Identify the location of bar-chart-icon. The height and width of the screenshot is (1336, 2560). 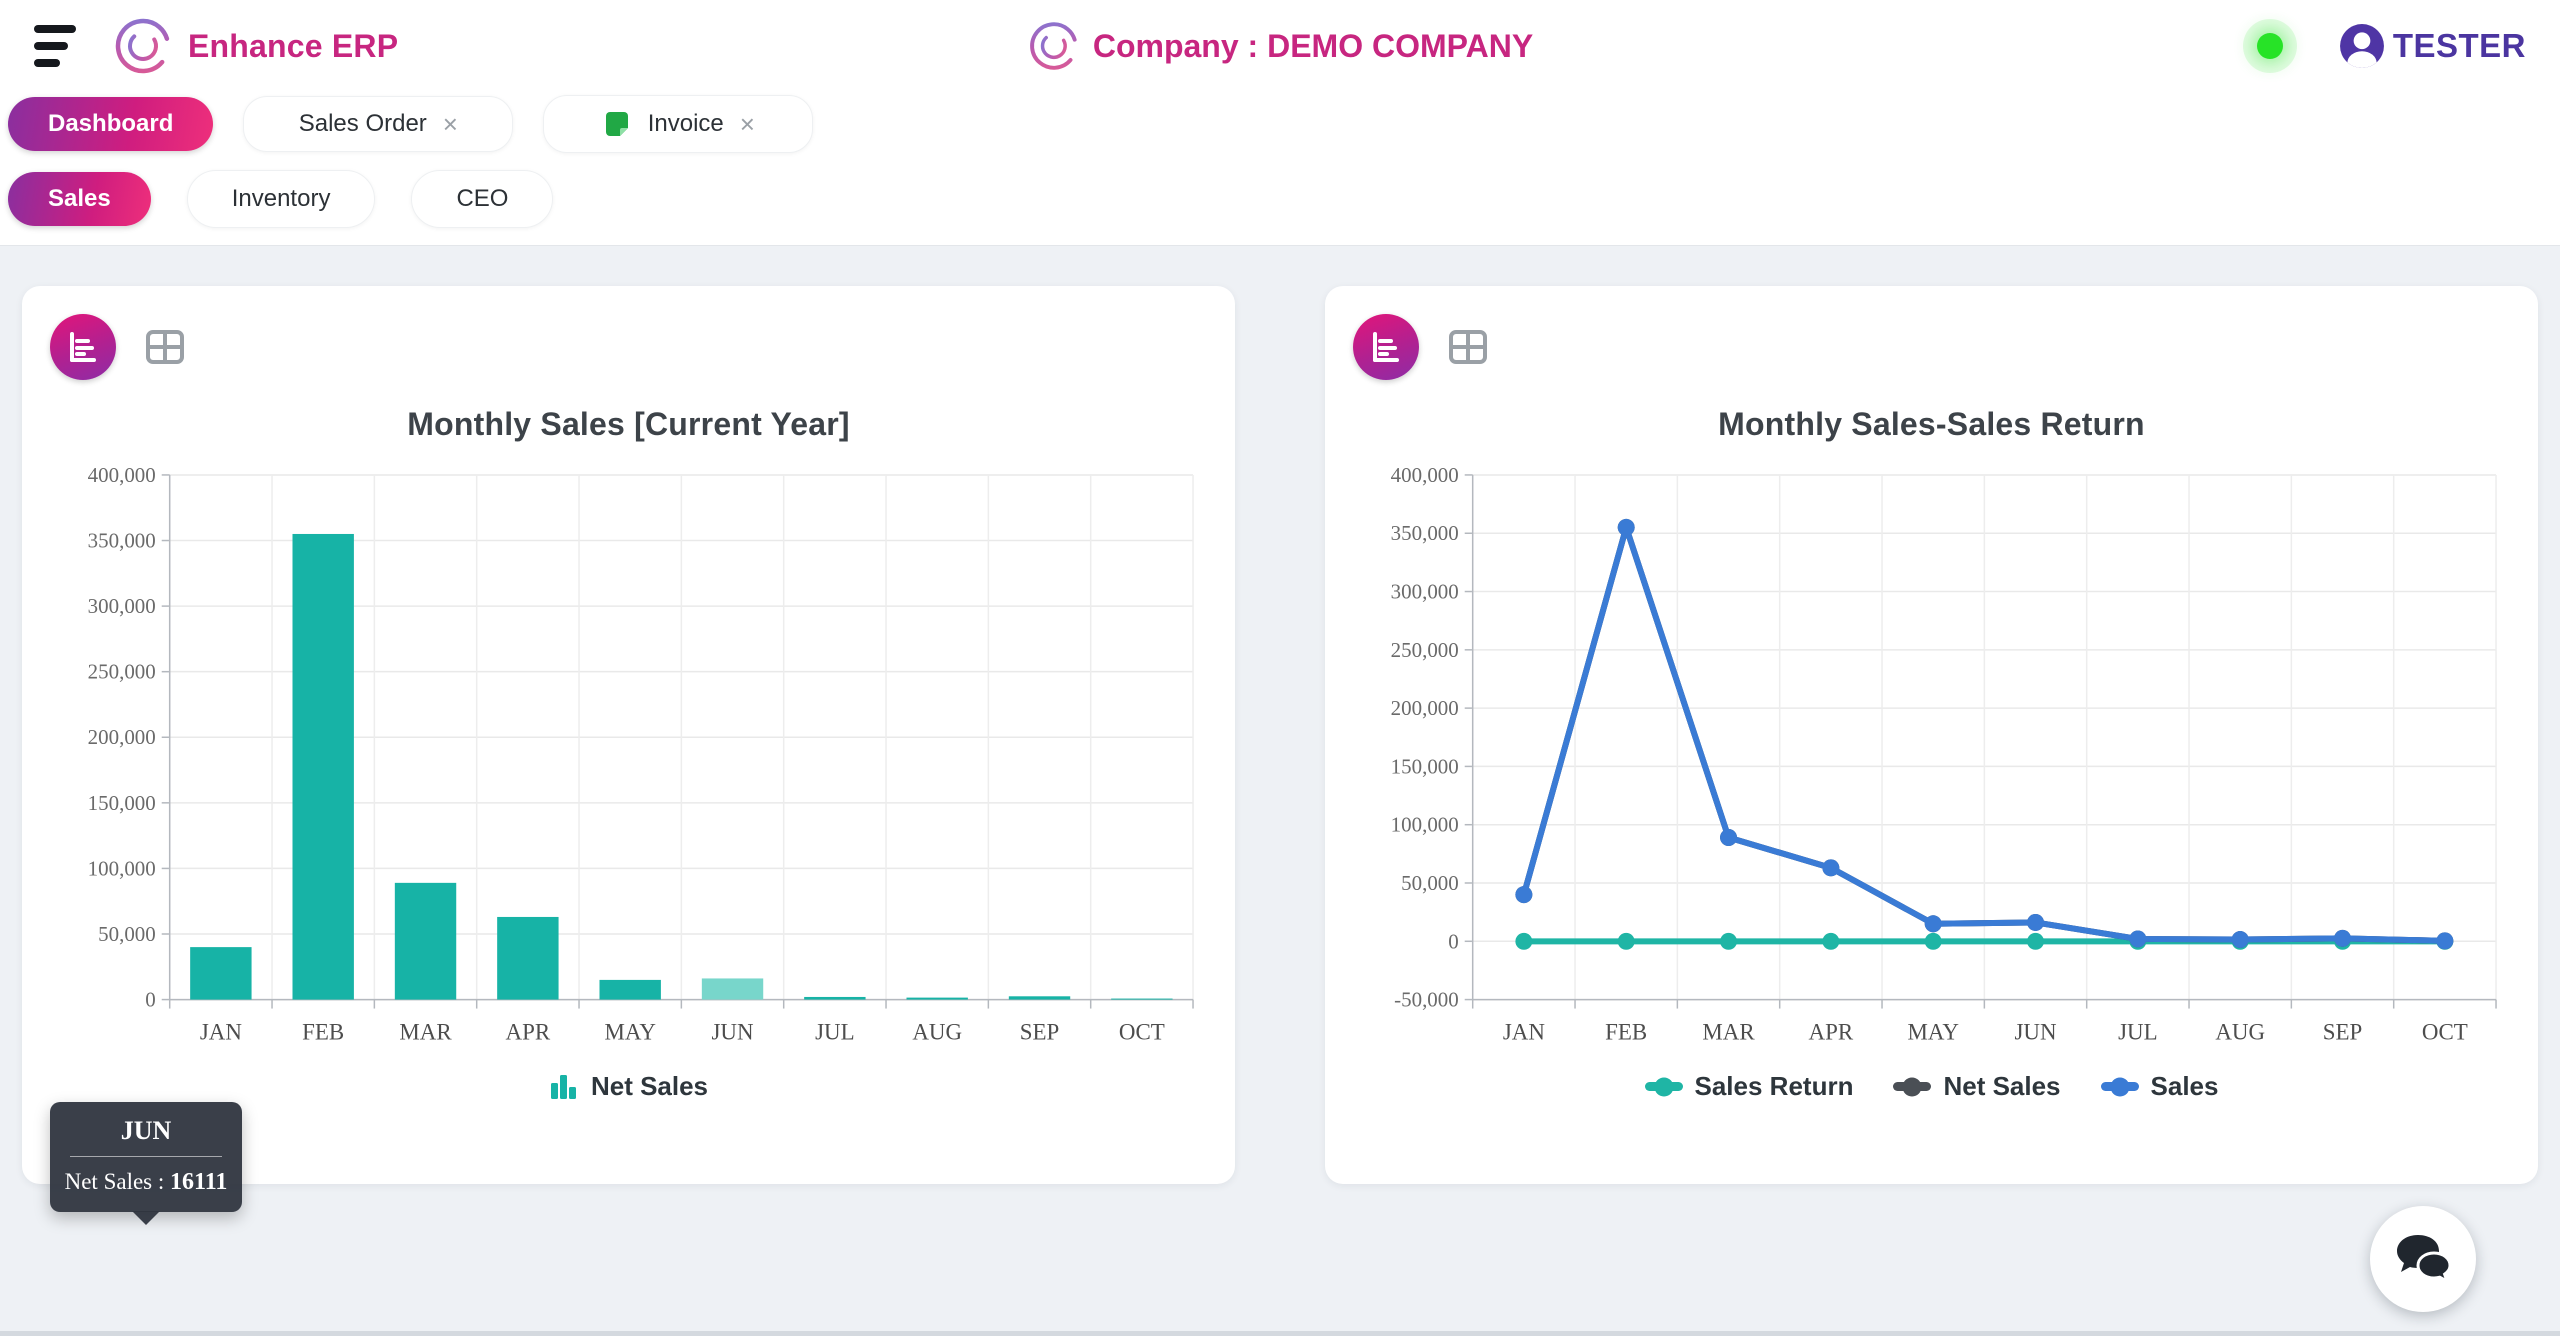
(1386, 347).